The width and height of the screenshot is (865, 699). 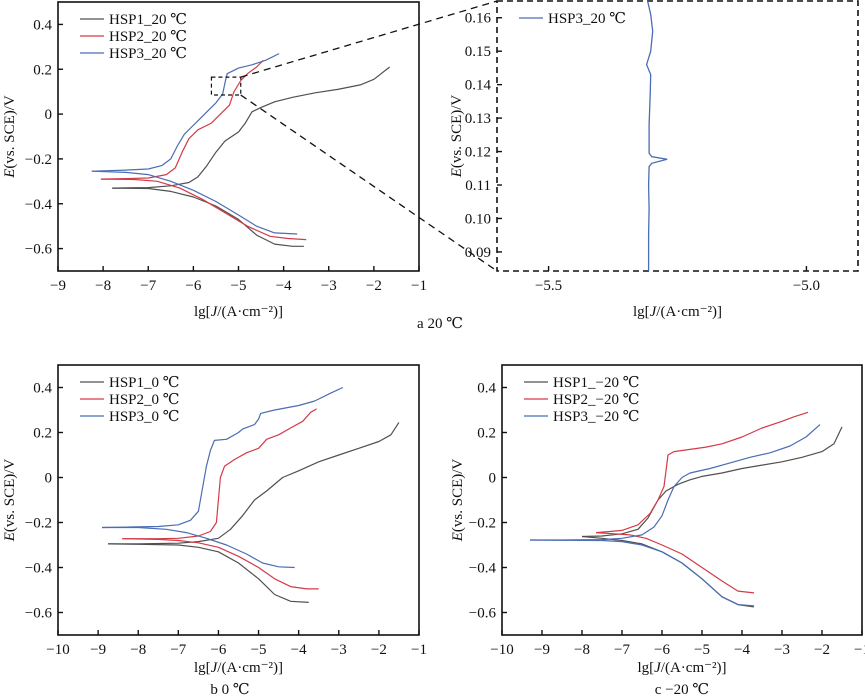 I want to click on y-axis-label-italic: E, so click(x=10, y=537).